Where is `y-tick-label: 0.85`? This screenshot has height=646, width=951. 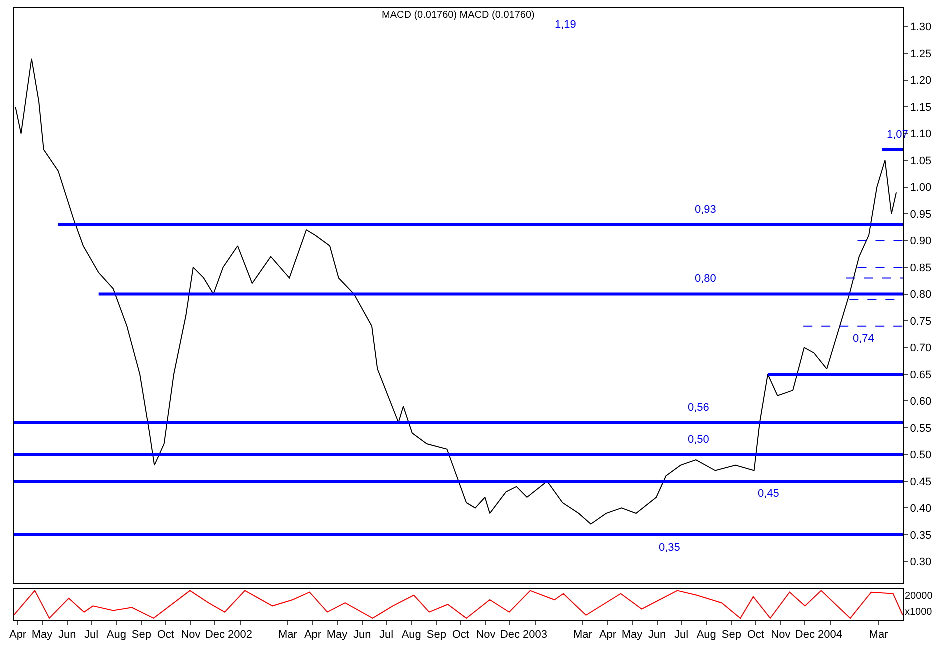 y-tick-label: 0.85 is located at coordinates (921, 268).